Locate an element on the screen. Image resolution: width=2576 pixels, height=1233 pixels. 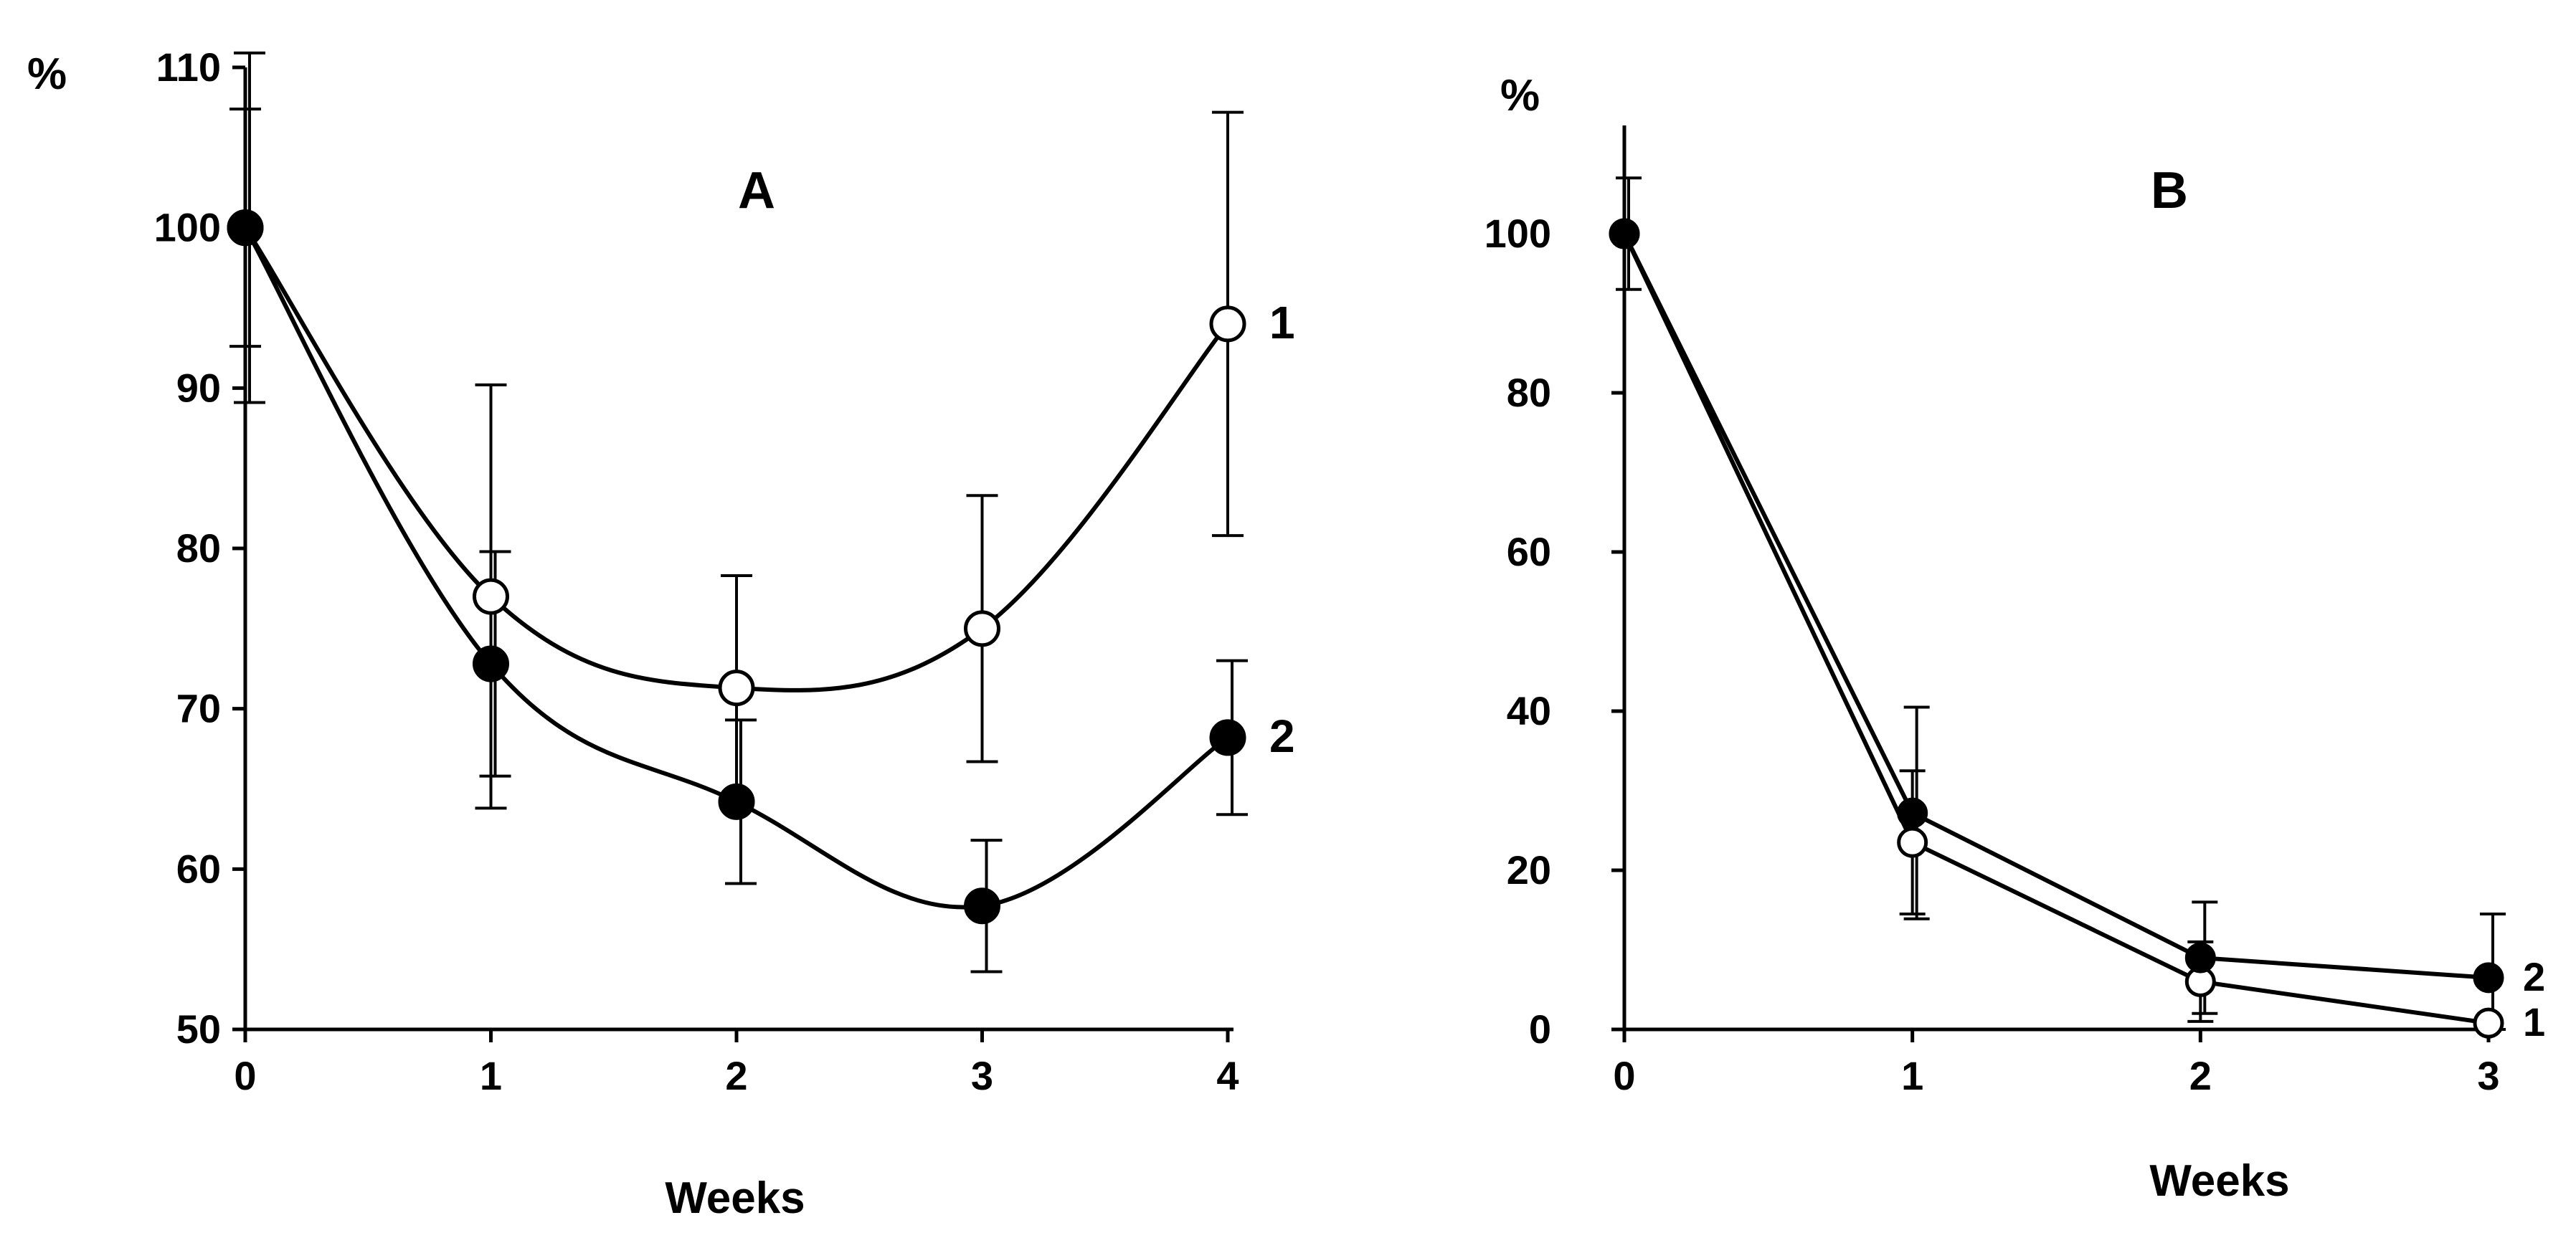
panel-b-y-tick-label: 40 is located at coordinates (1529, 710).